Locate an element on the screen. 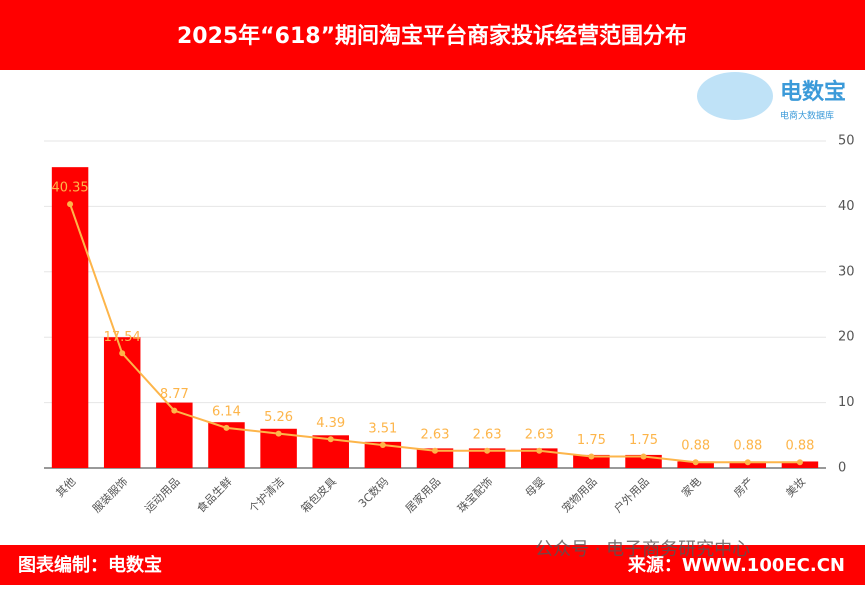 This screenshot has height=589, width=865. logo-icon is located at coordinates (735, 96).